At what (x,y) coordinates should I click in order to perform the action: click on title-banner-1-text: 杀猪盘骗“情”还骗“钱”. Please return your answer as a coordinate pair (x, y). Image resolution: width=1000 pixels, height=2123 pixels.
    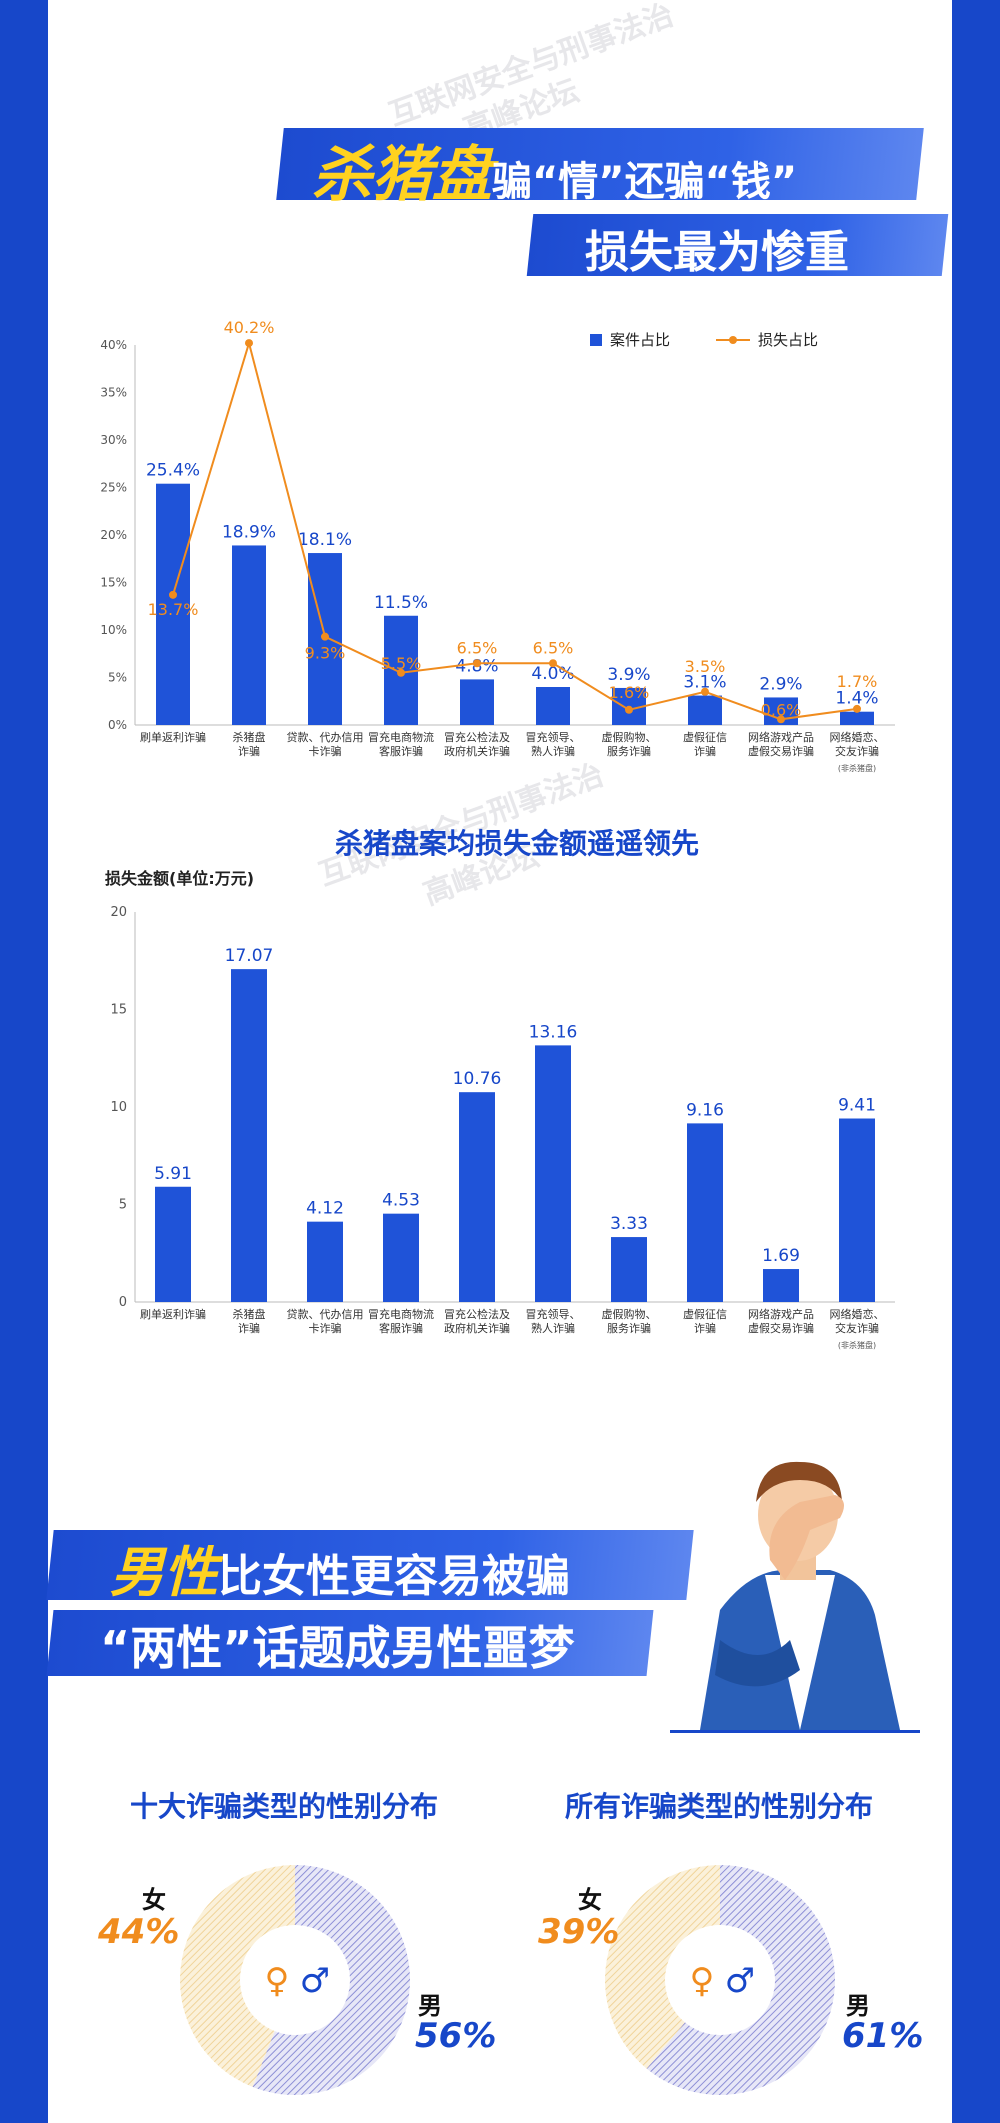
    Looking at the image, I should click on (554, 169).